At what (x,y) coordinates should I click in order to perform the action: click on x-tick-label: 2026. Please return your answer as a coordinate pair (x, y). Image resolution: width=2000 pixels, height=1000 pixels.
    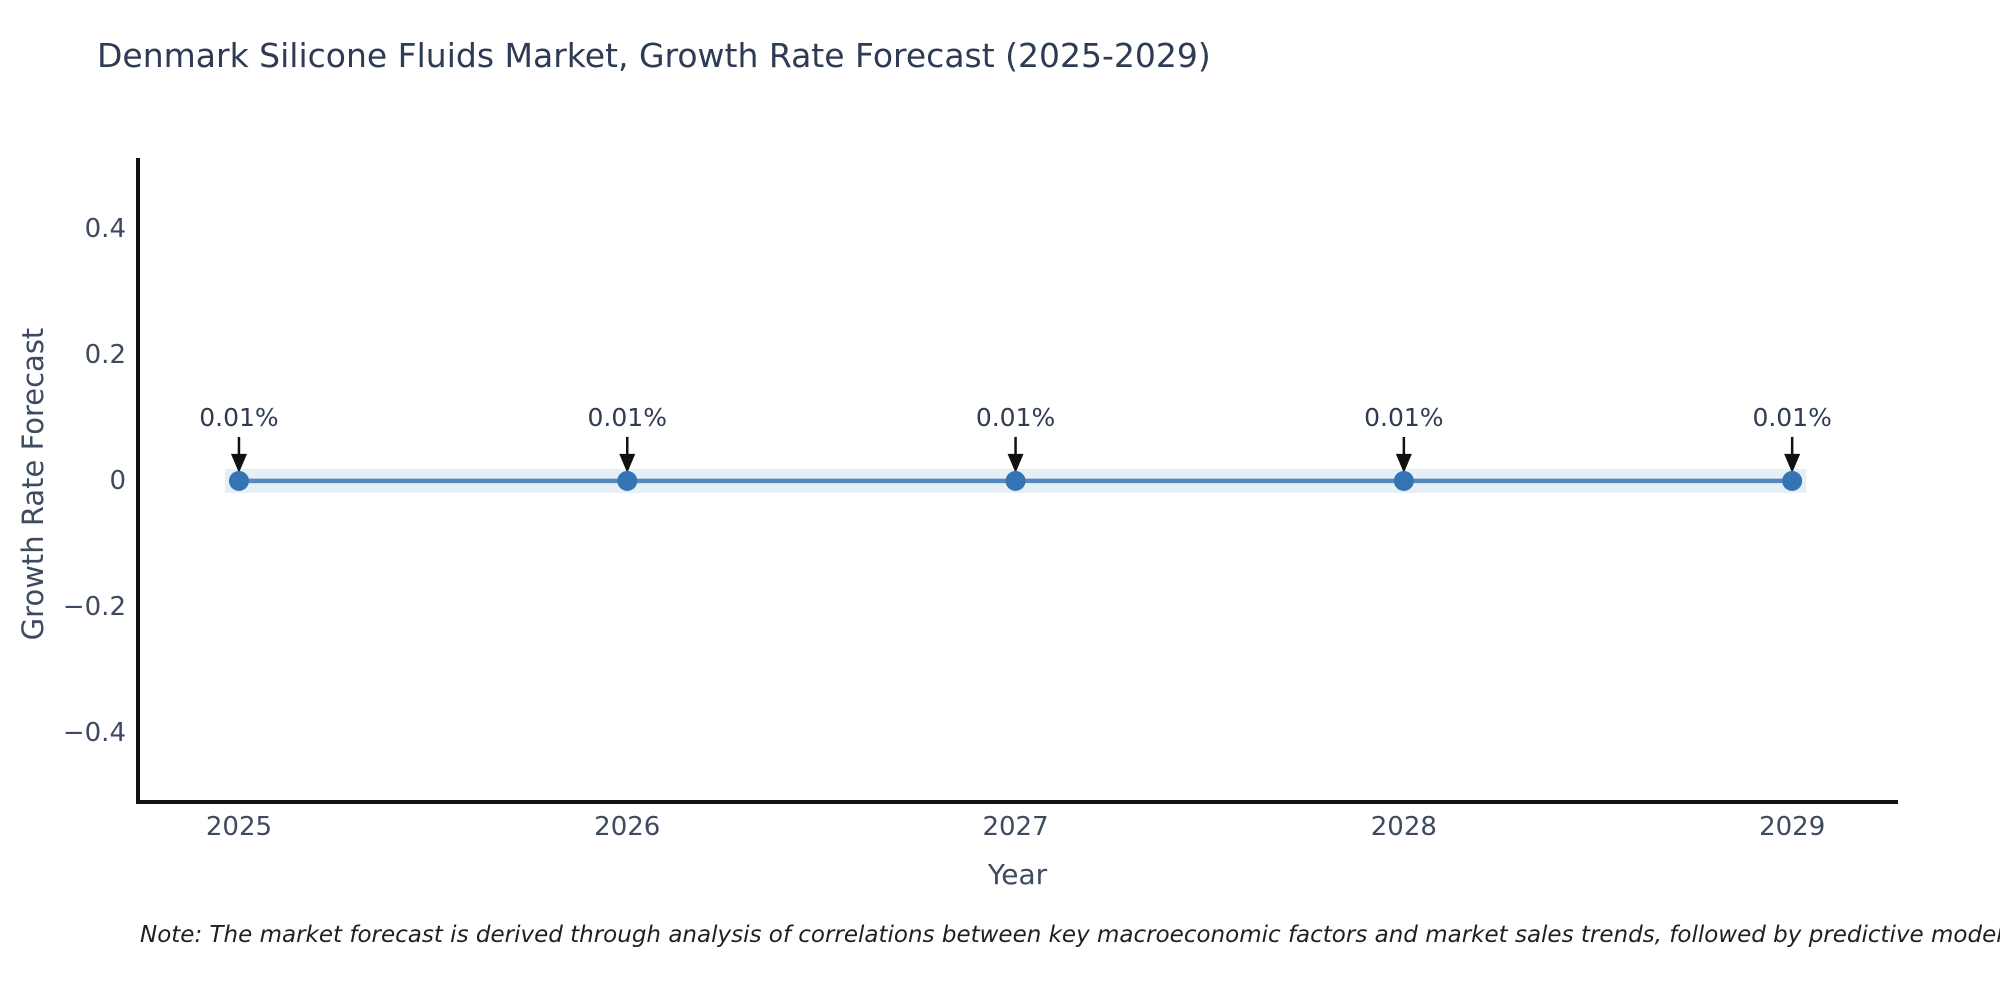
    Looking at the image, I should click on (627, 827).